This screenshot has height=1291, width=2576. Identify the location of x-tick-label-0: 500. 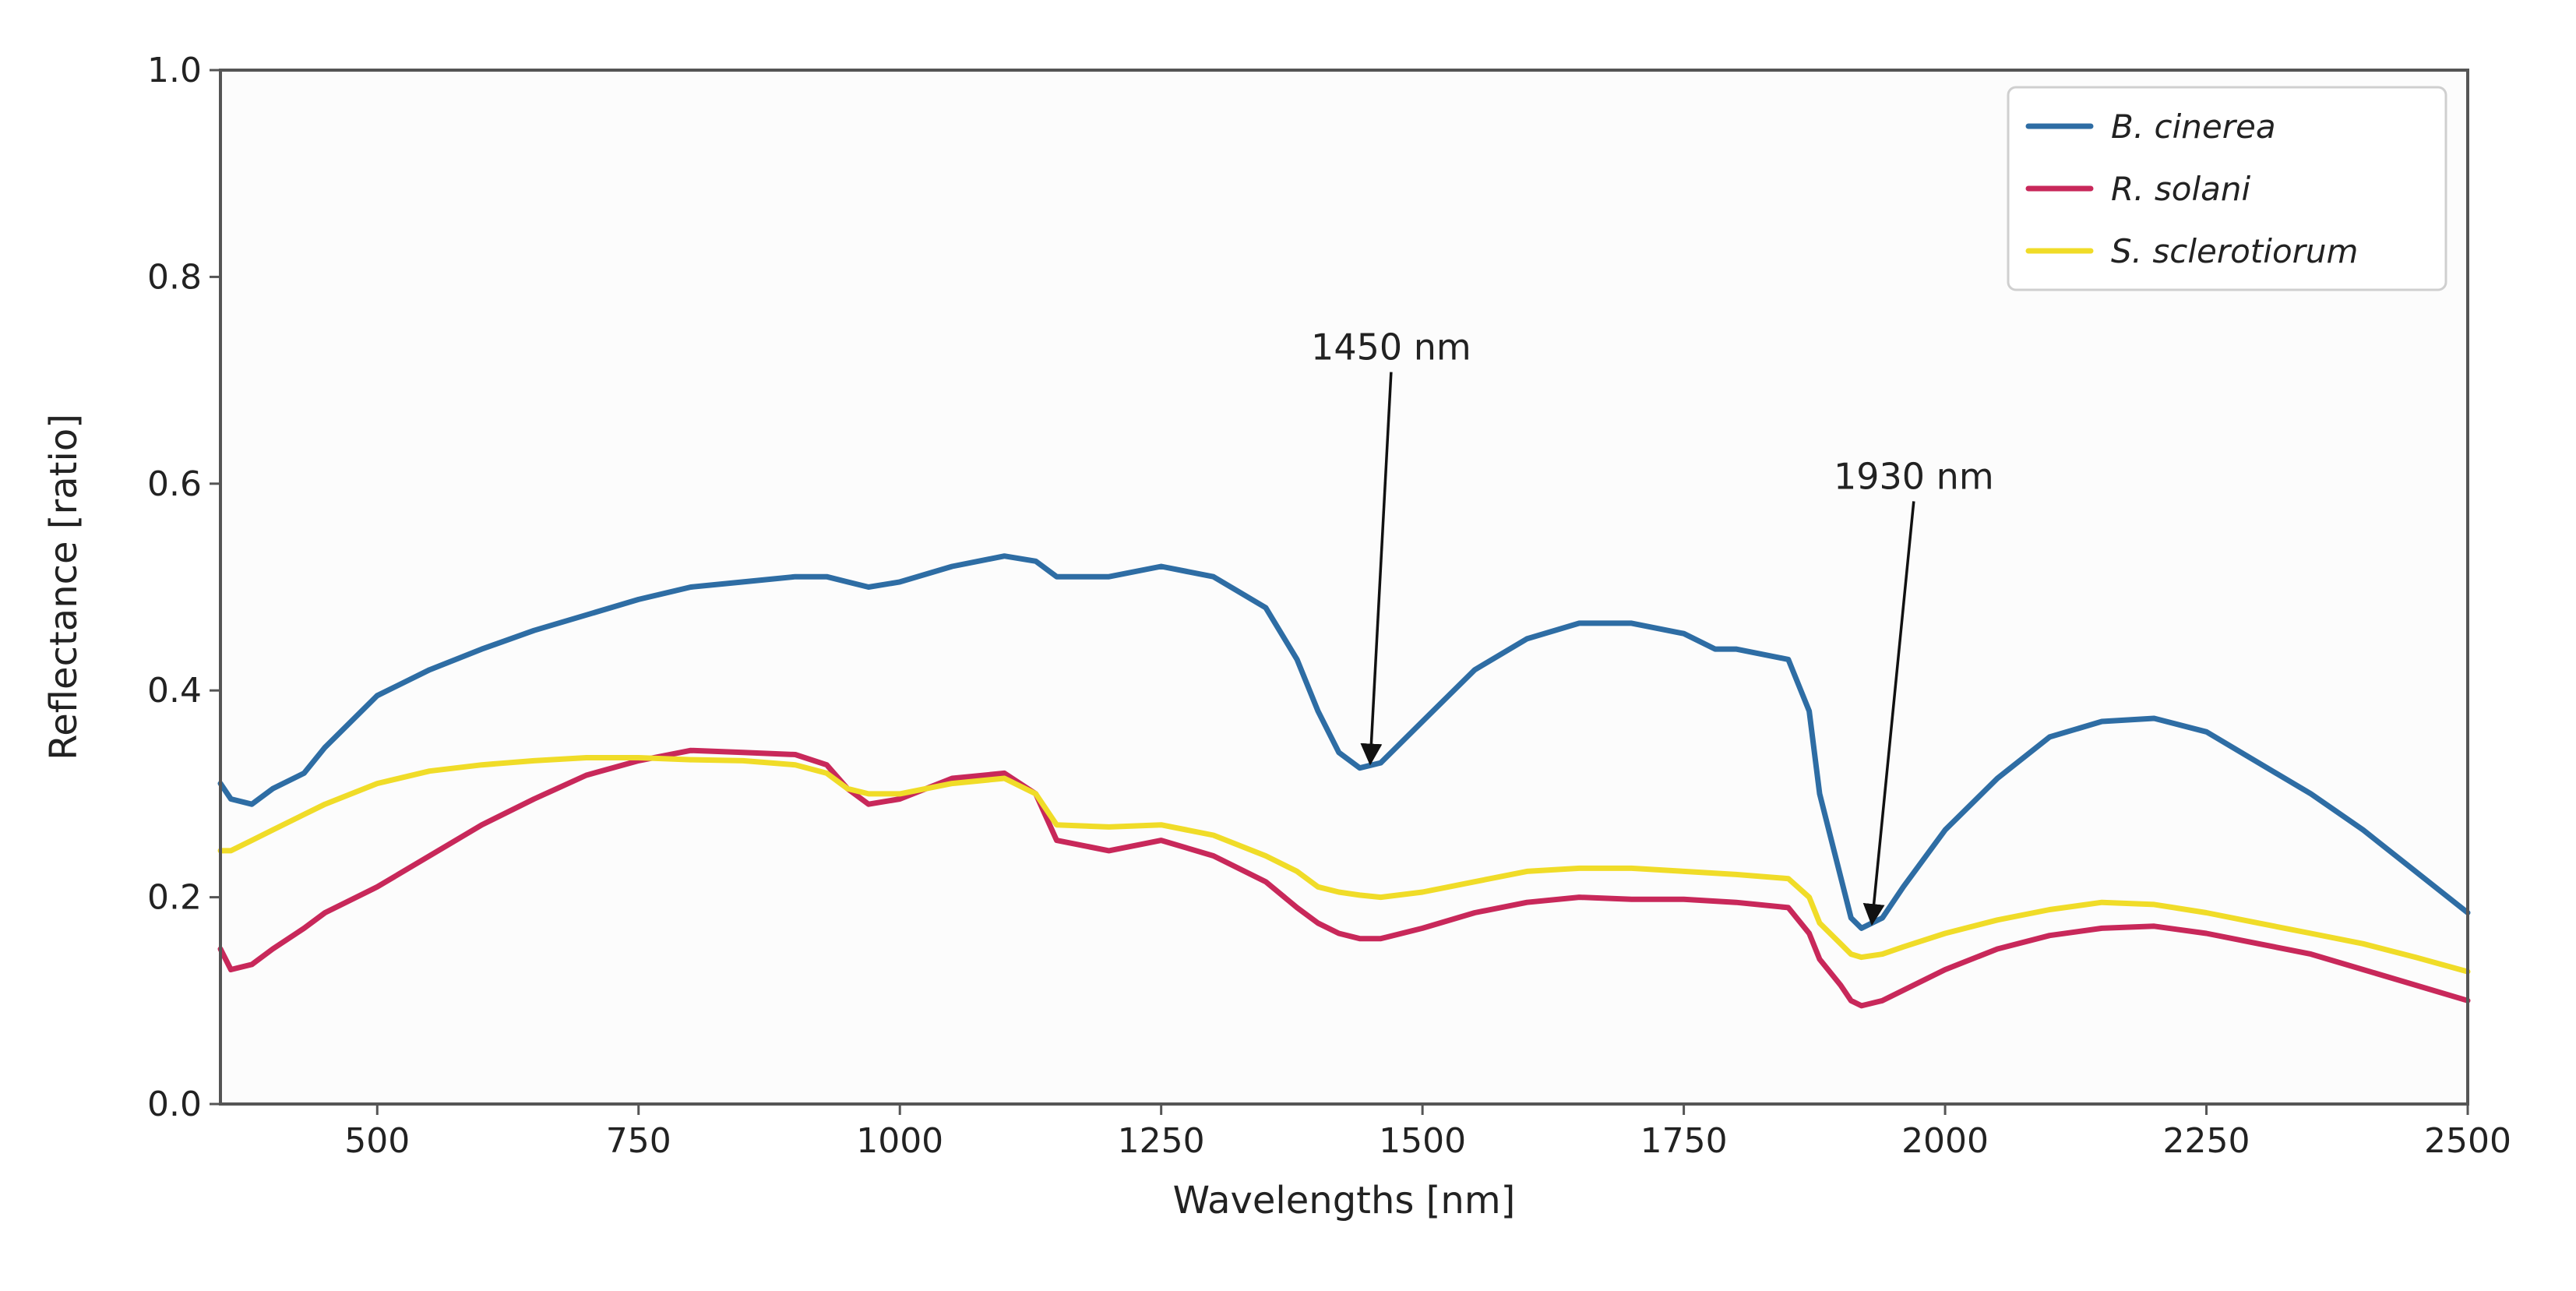
(377, 1141).